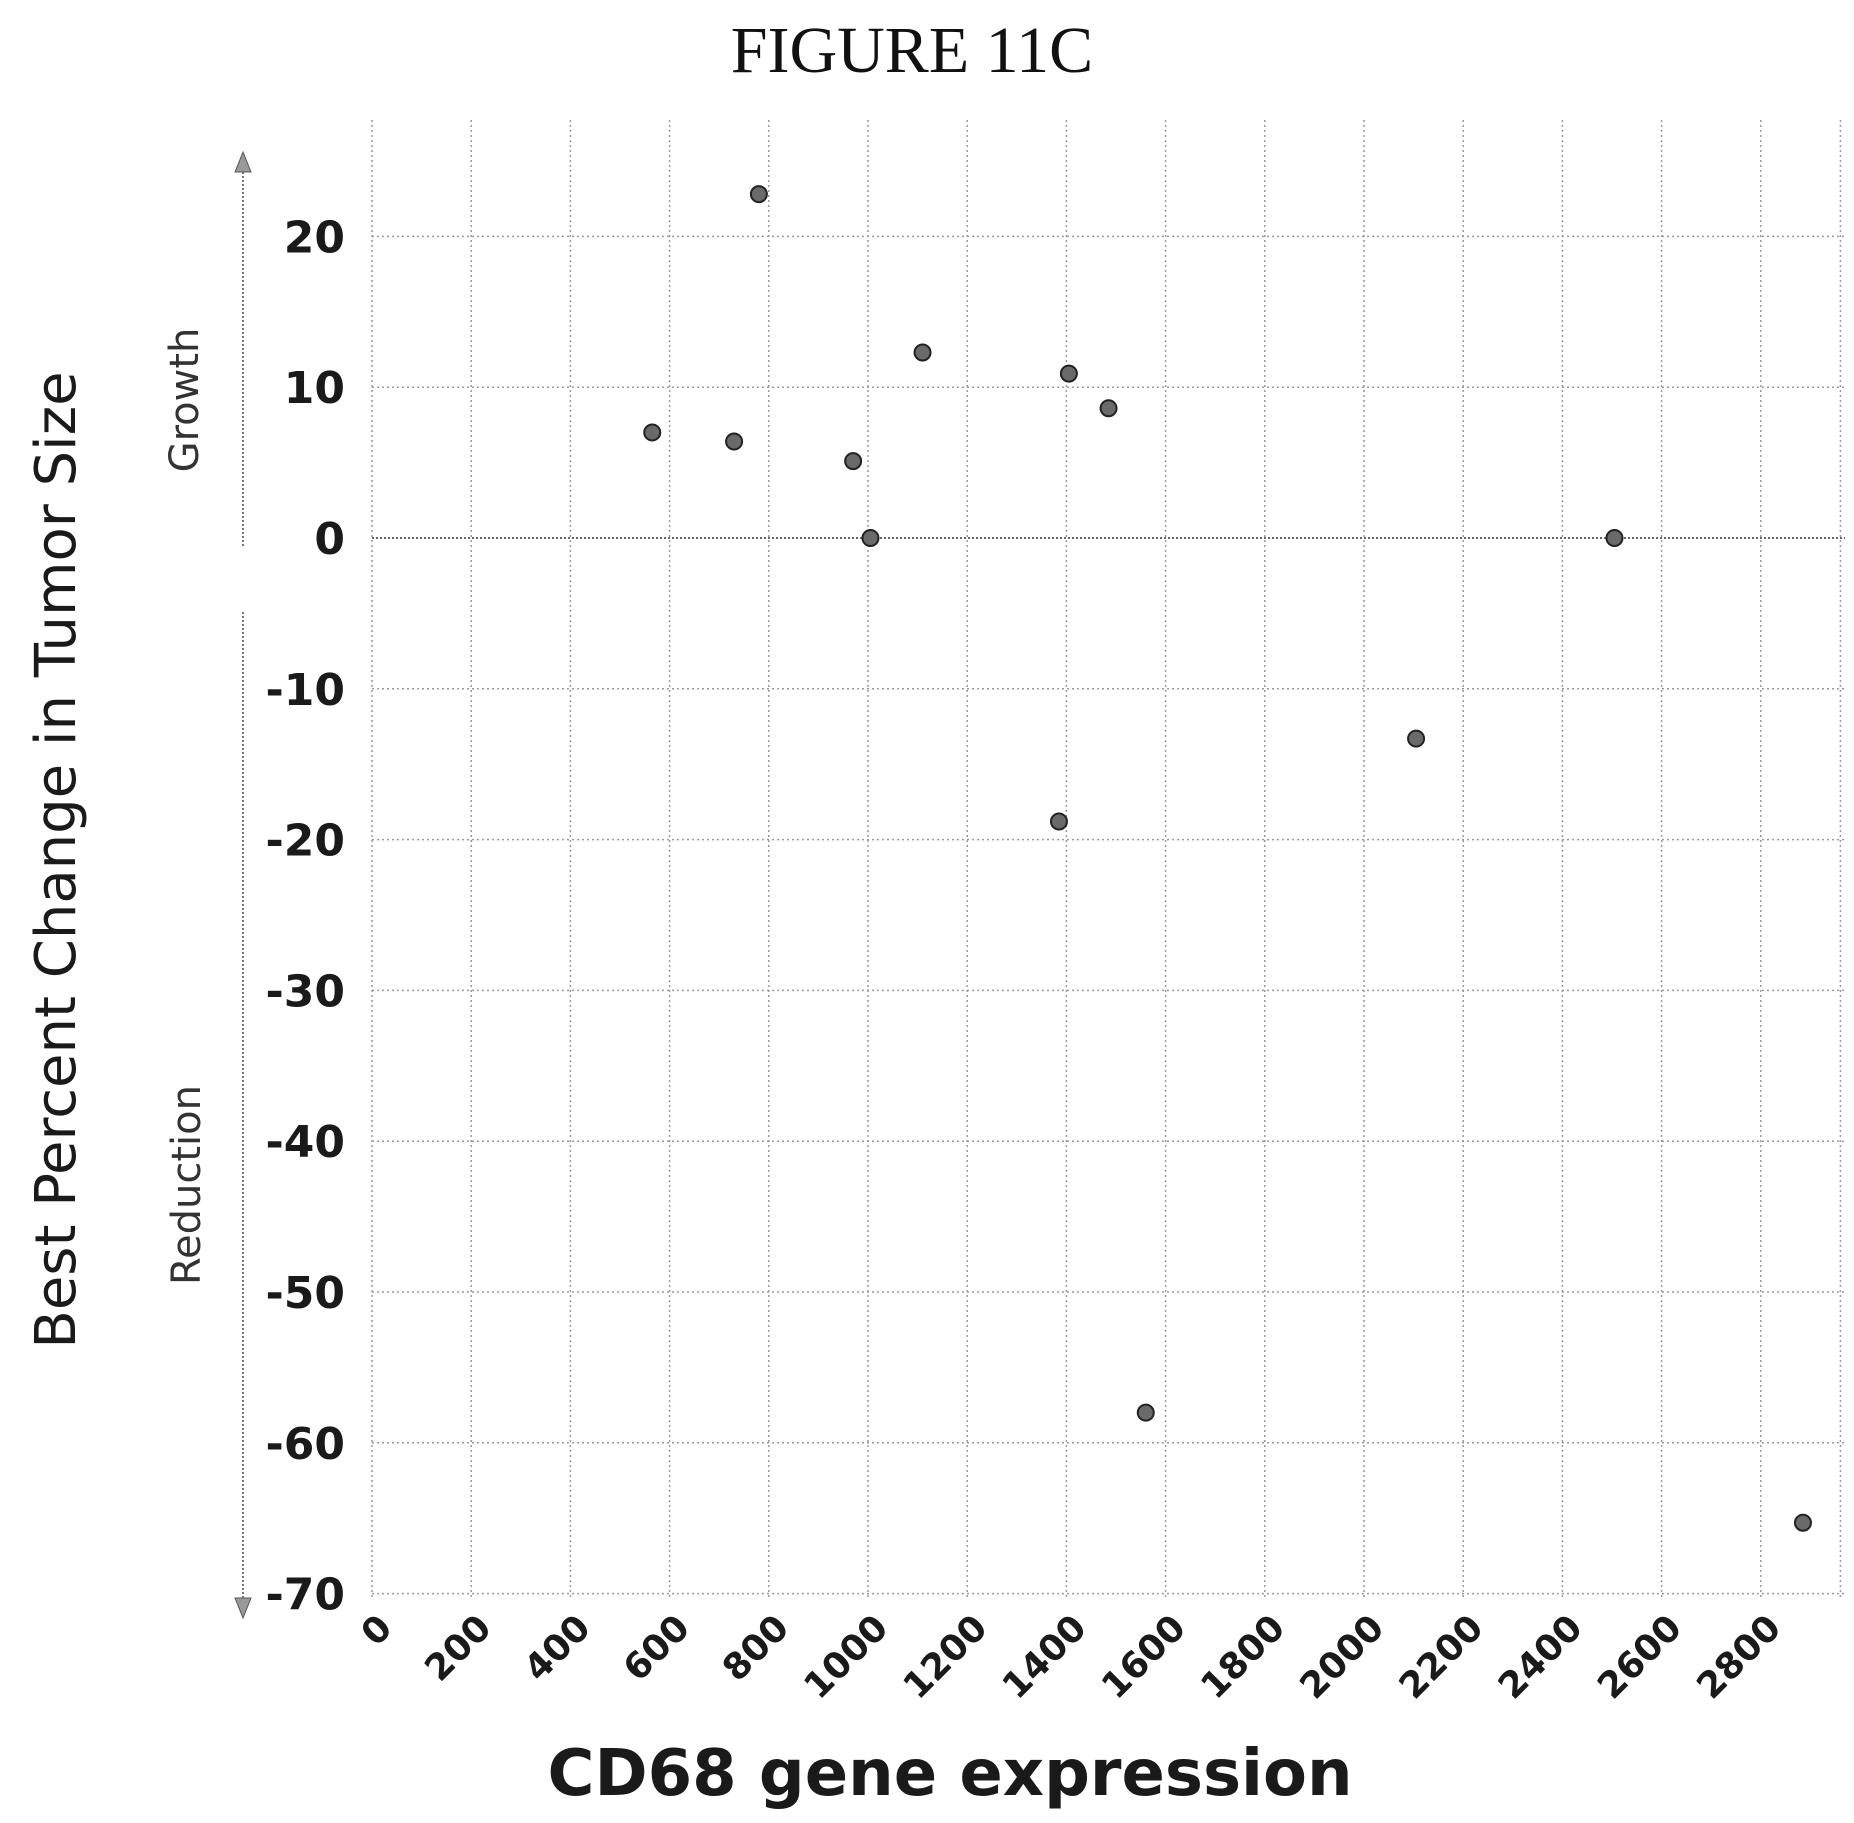  Describe the element at coordinates (314, 237) in the screenshot. I see `y-tick-label: 20` at that location.